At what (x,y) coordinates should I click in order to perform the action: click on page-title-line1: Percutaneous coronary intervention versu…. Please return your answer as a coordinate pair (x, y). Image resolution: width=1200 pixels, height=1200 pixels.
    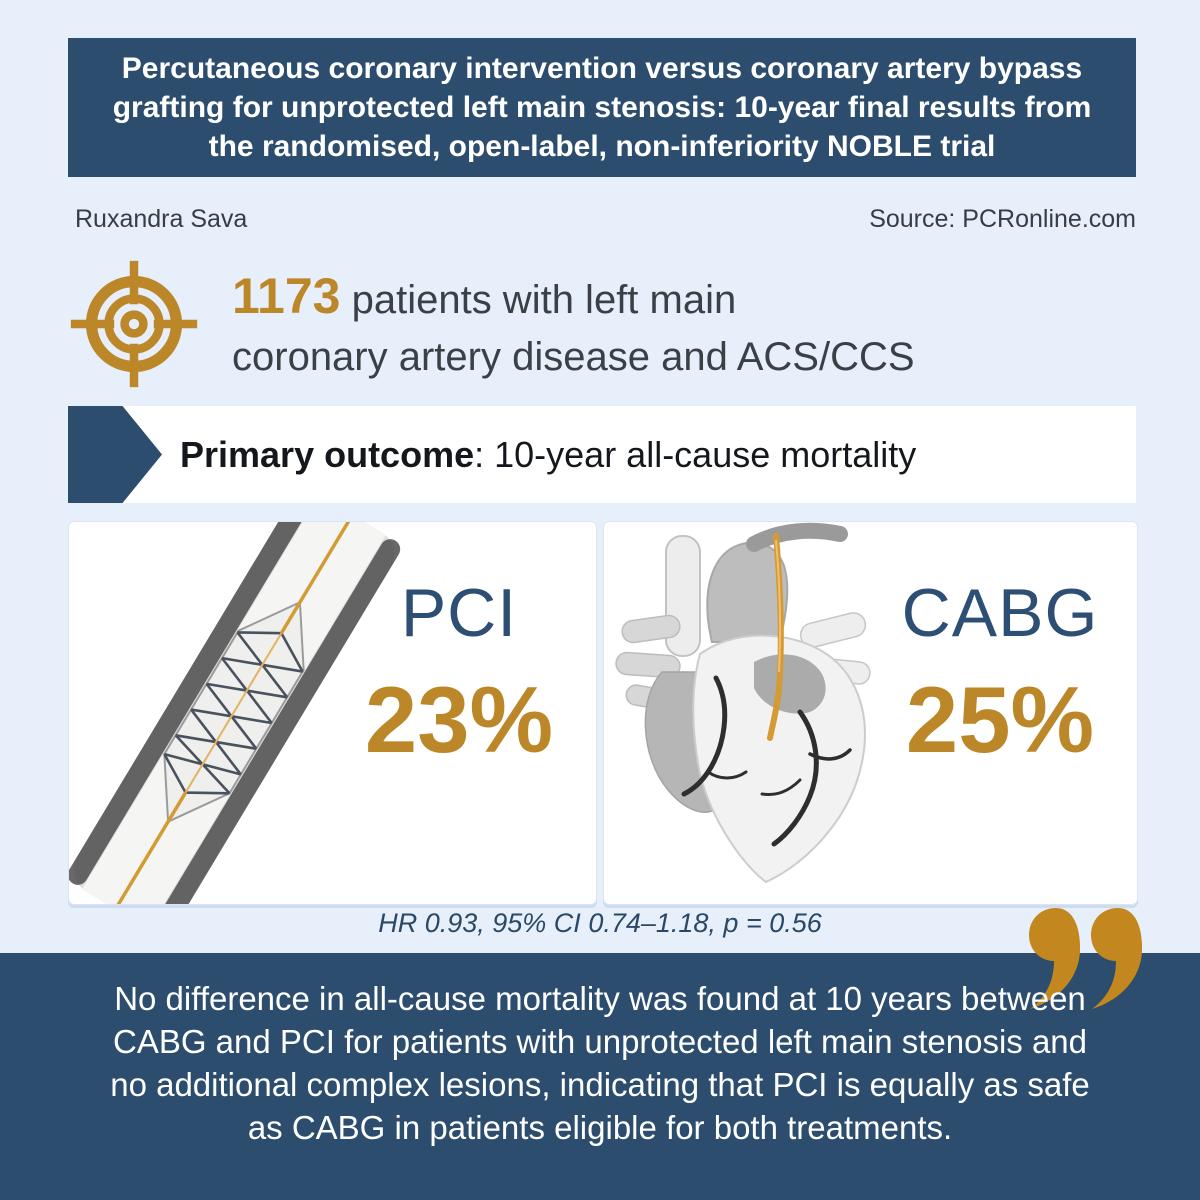
    Looking at the image, I should click on (602, 68).